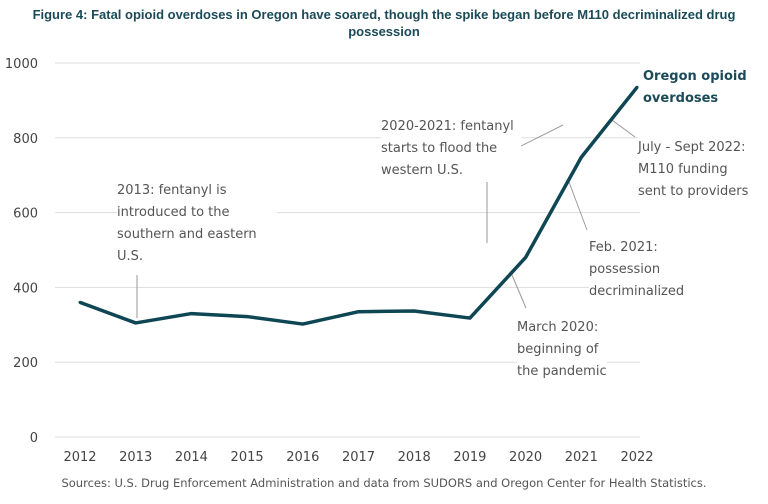 Image resolution: width=768 pixels, height=504 pixels. Describe the element at coordinates (469, 457) in the screenshot. I see `x-tick-label: 2019` at that location.